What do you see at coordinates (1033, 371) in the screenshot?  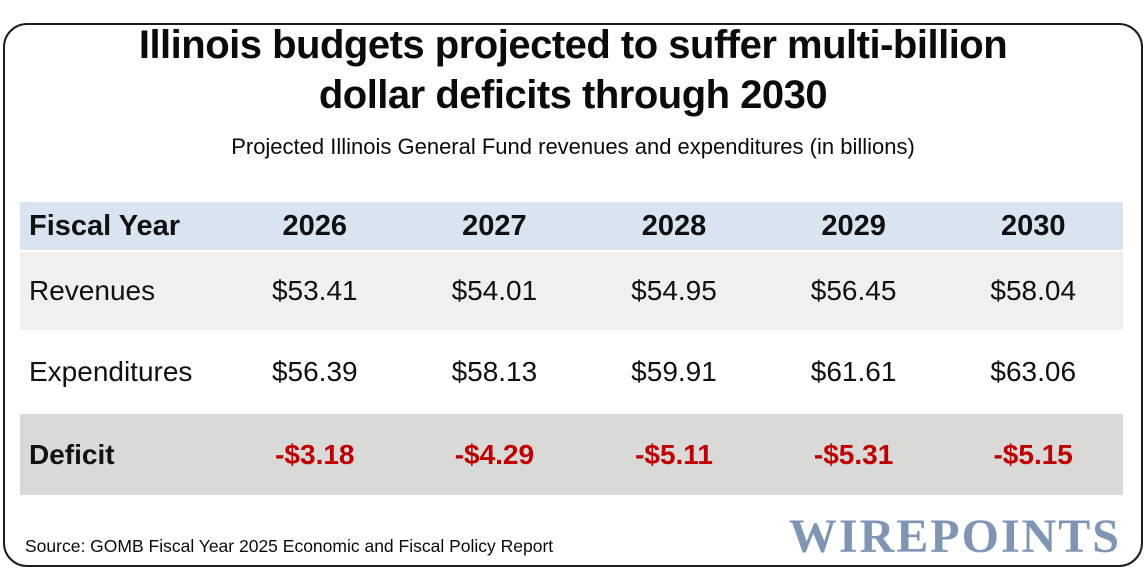 I see `expenditures-2030: $63.06` at bounding box center [1033, 371].